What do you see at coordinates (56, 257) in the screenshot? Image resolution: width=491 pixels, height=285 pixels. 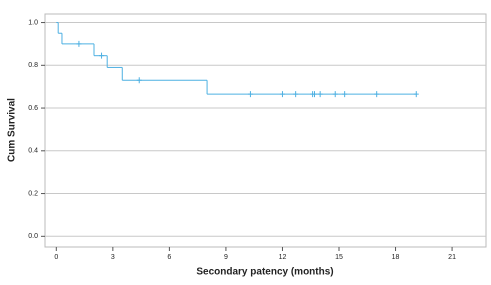 I see `x-tick-label: 0` at bounding box center [56, 257].